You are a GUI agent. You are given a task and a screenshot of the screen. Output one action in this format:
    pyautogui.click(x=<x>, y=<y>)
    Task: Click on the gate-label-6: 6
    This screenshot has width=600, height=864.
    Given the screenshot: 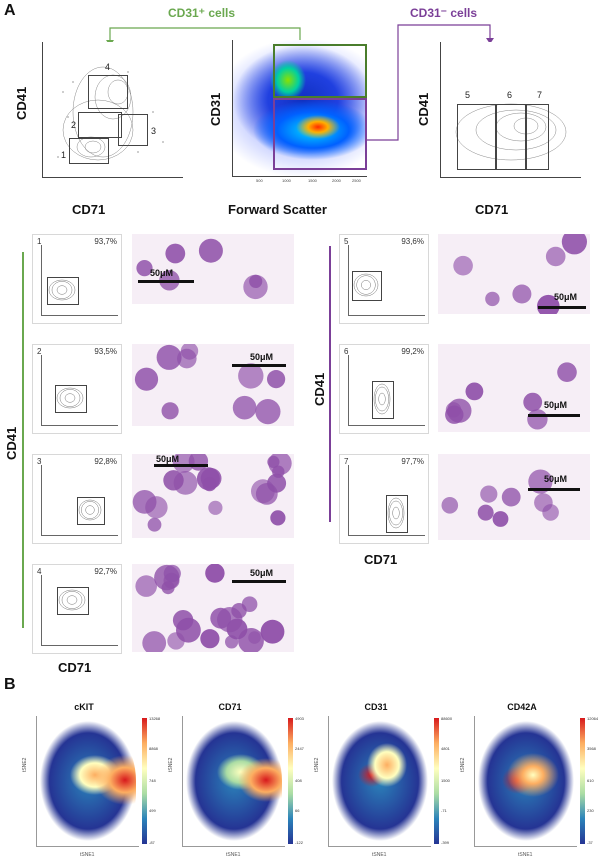 What is the action you would take?
    pyautogui.click(x=510, y=95)
    